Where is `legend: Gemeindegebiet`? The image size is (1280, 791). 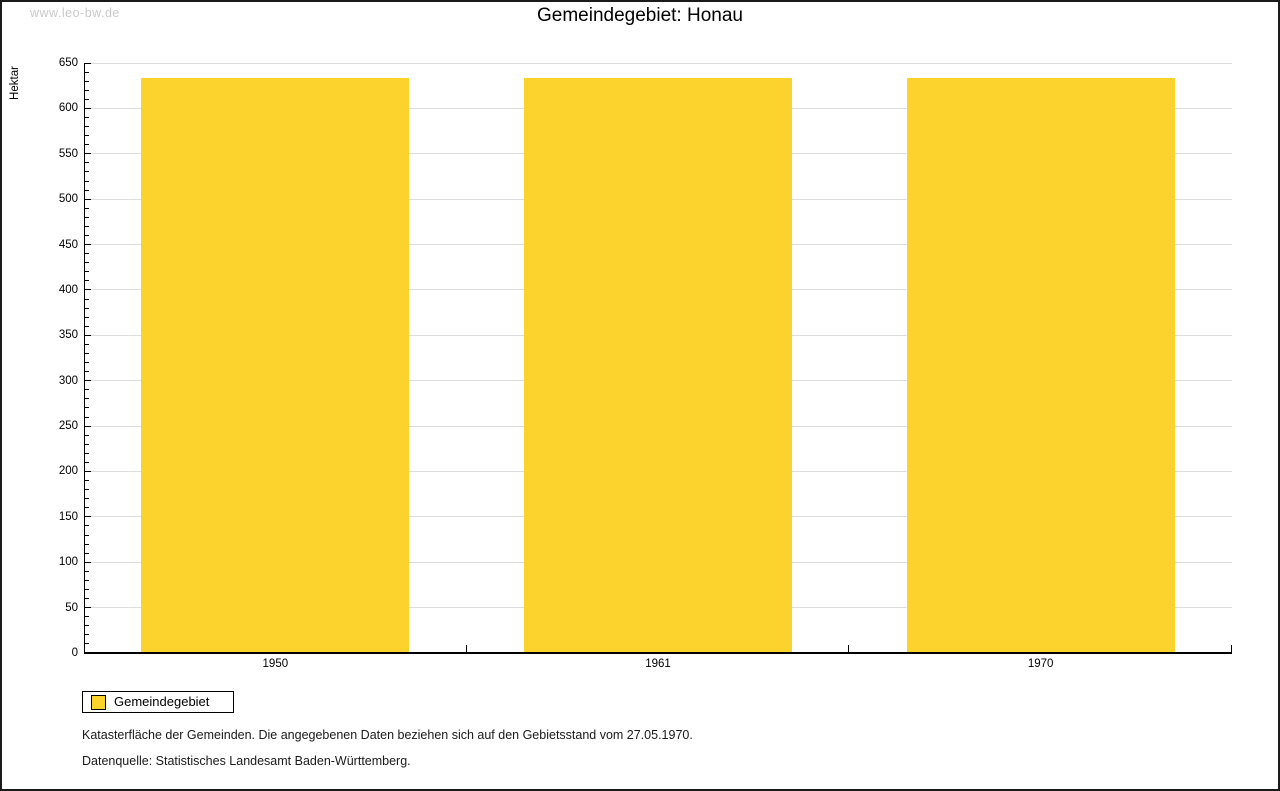 legend: Gemeindegebiet is located at coordinates (158, 702).